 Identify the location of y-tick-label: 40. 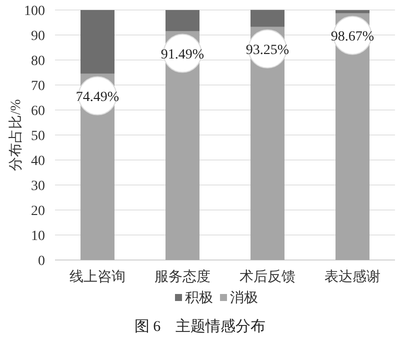
(38, 161).